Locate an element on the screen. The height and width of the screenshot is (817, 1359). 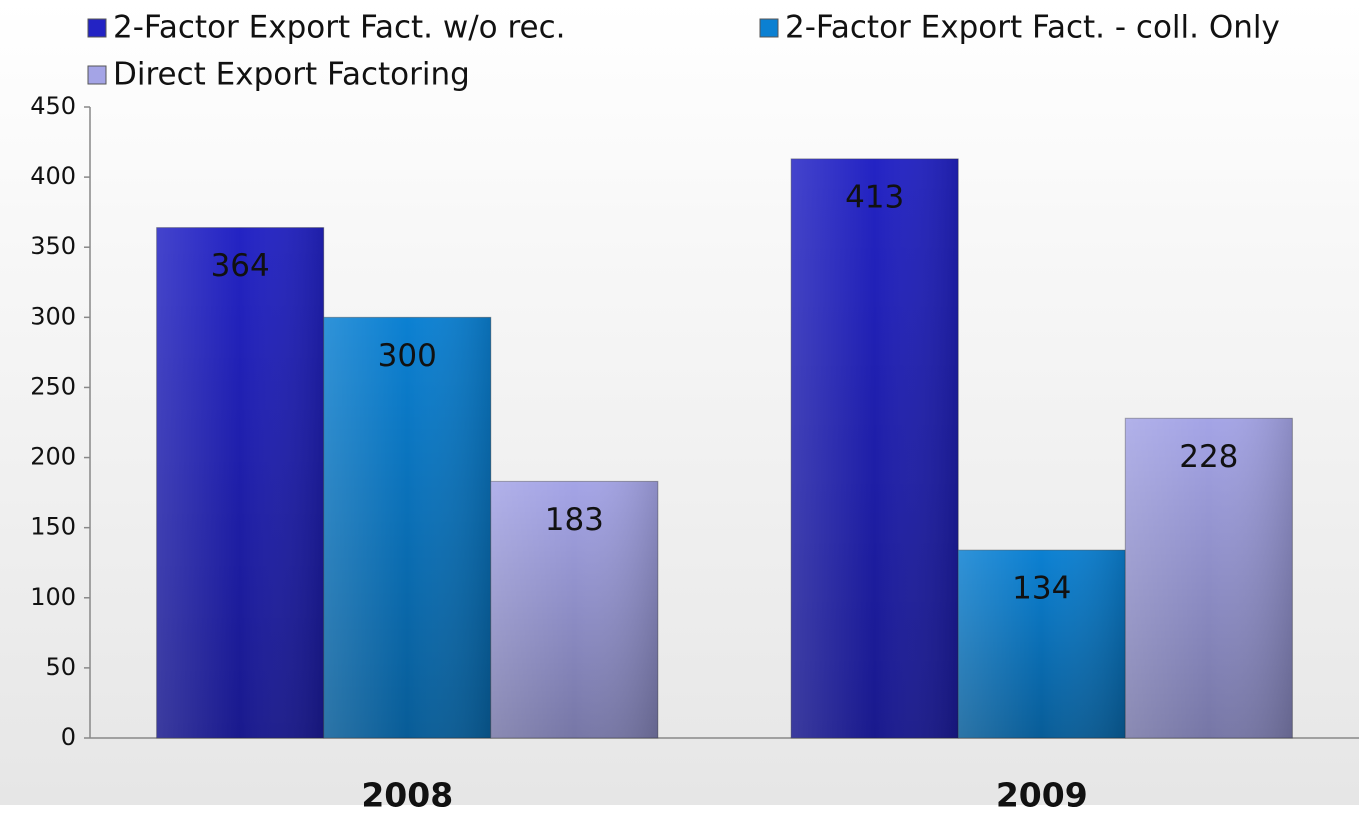
y-tick-label: 150 is located at coordinates (53, 527).